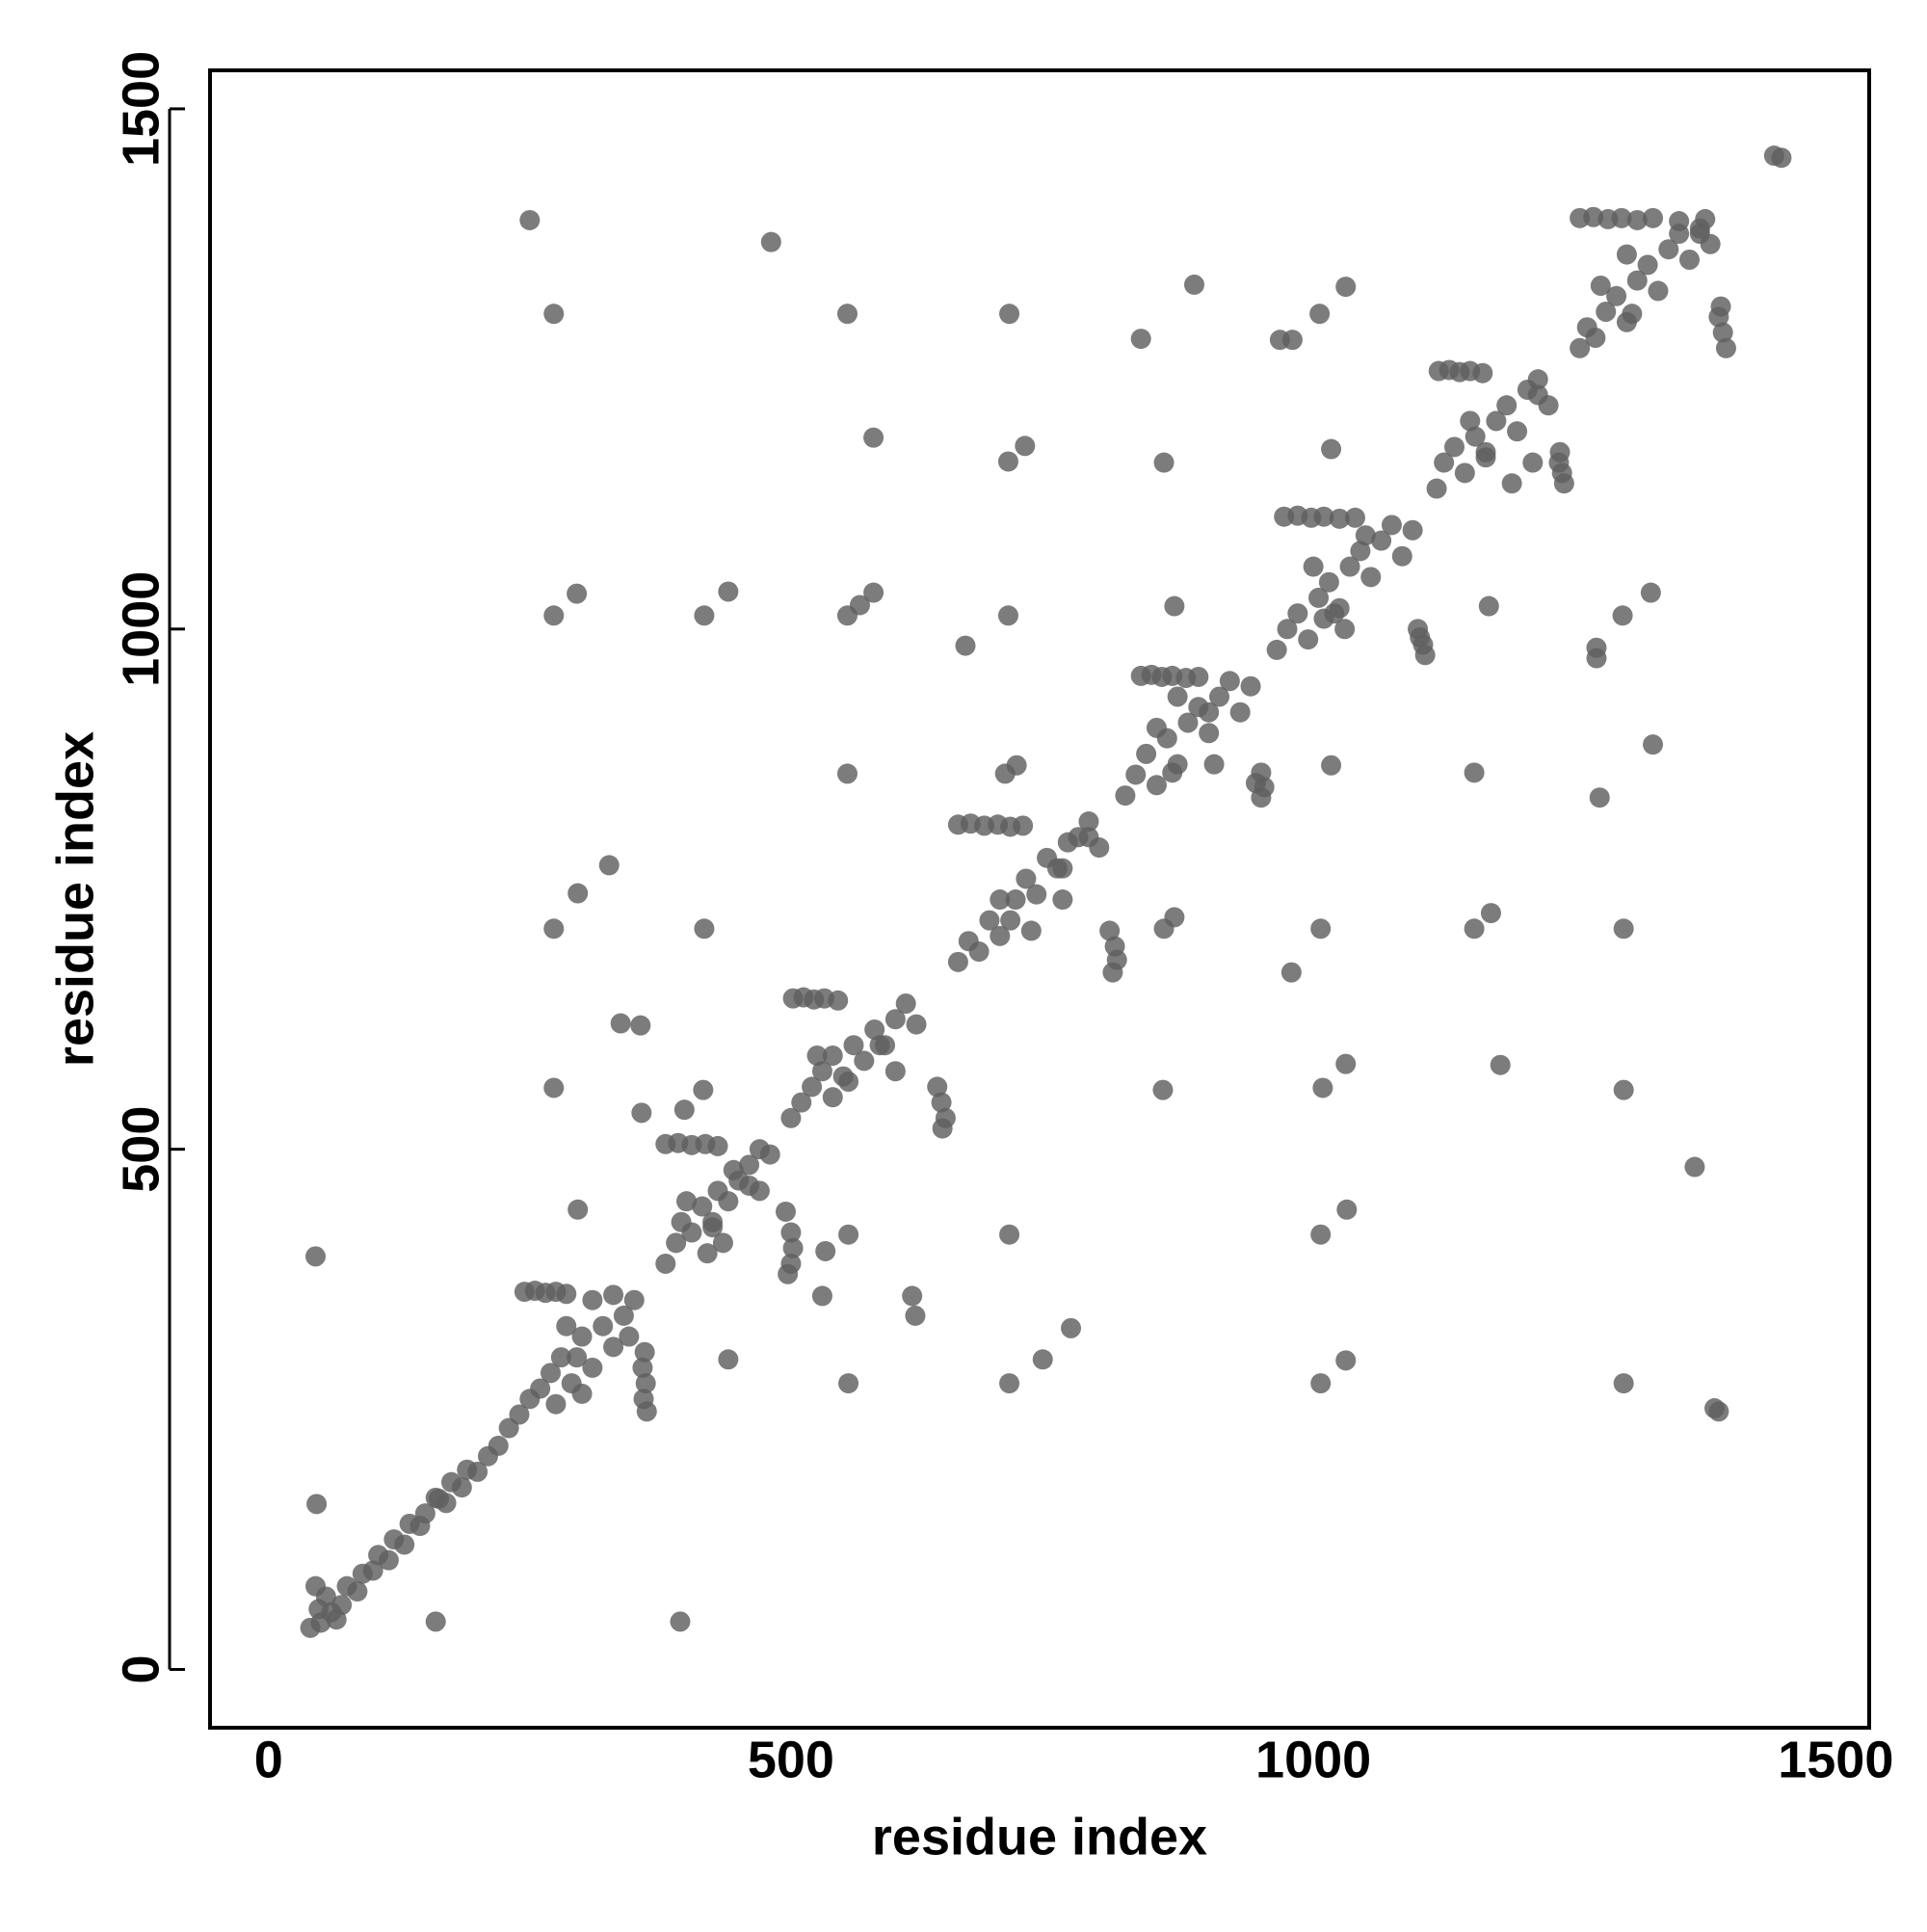 The height and width of the screenshot is (1932, 1927). Describe the element at coordinates (141, 629) in the screenshot. I see `y-tick-label: 1000` at that location.